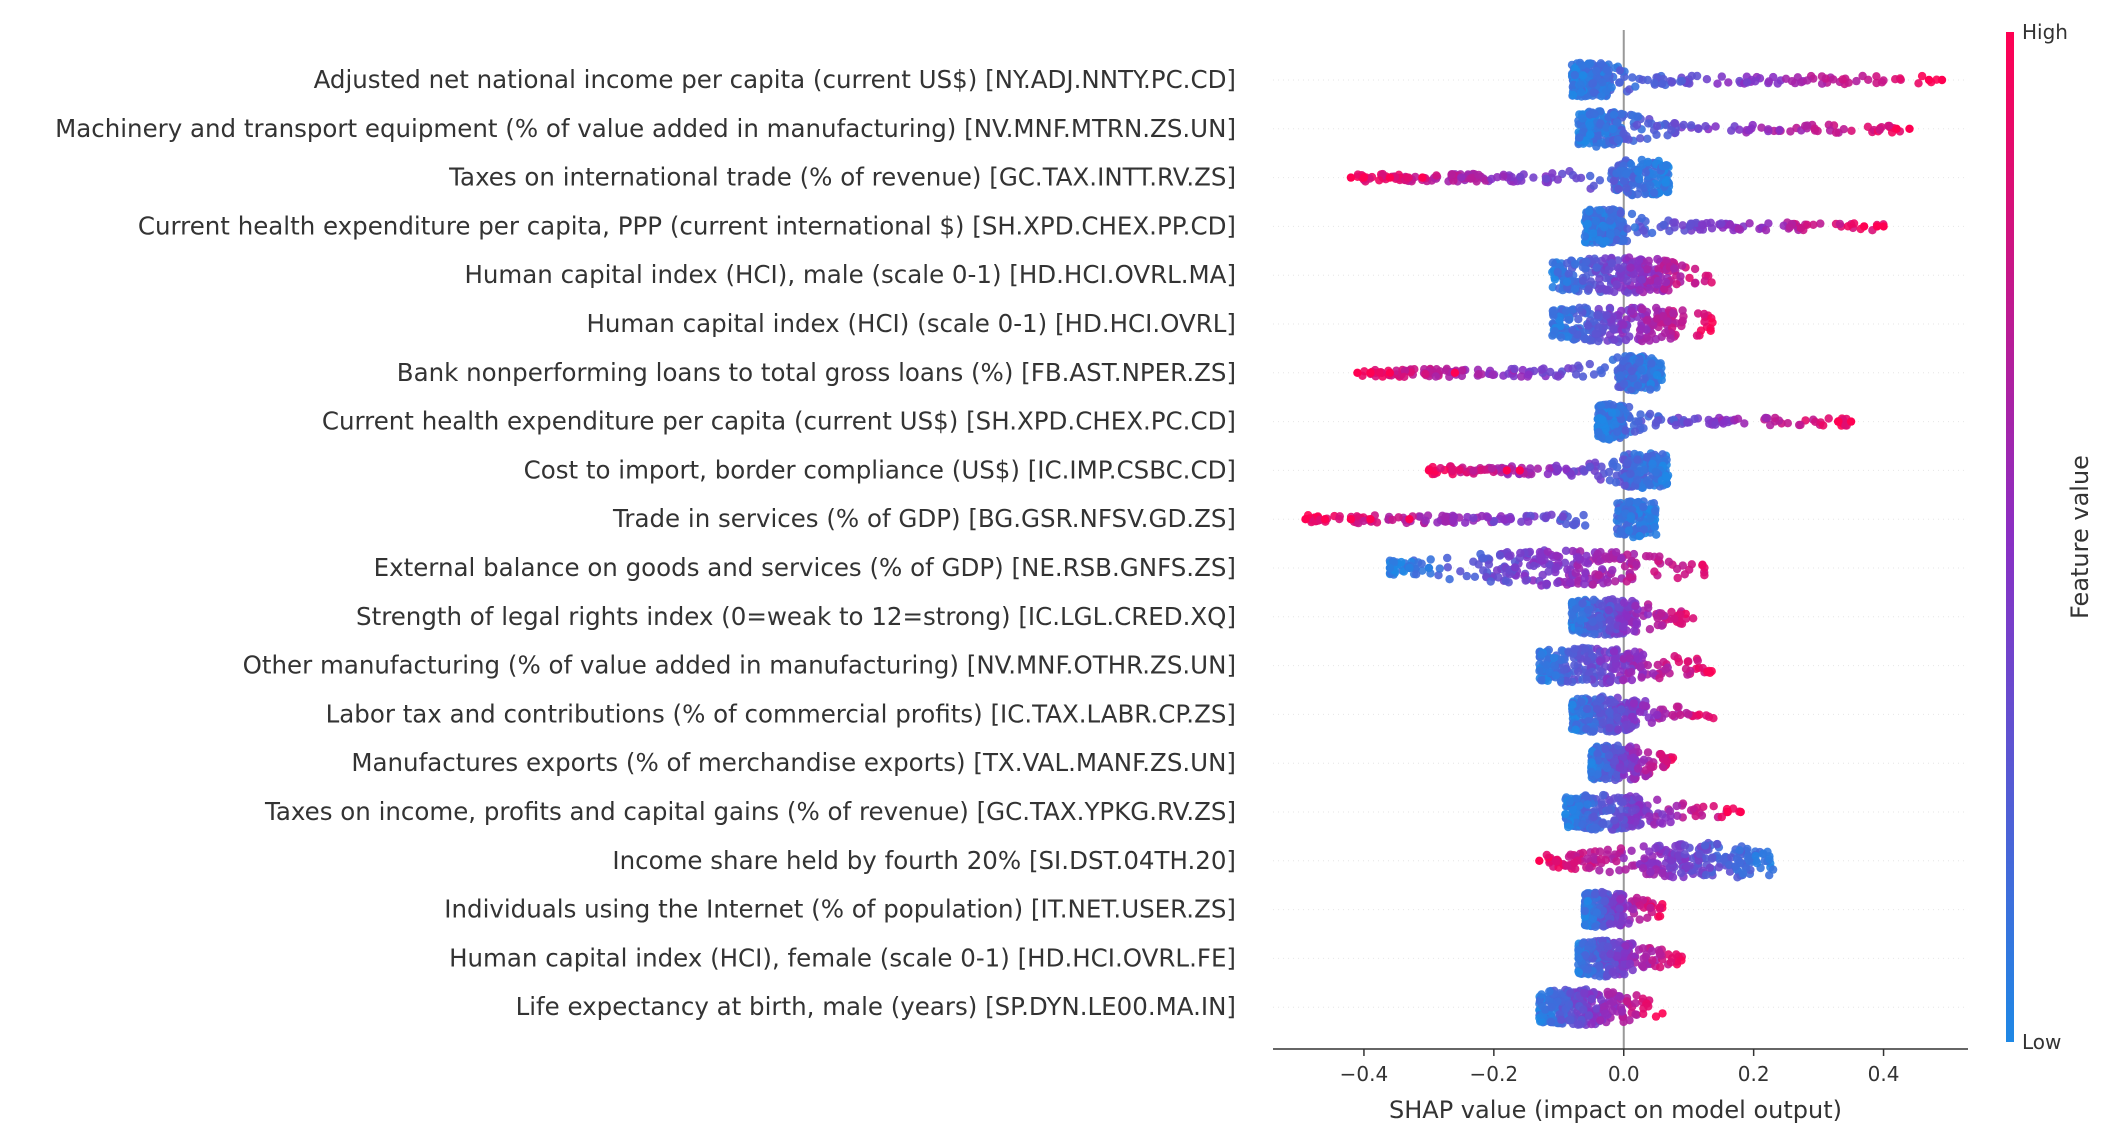 The width and height of the screenshot is (2118, 1138). I want to click on feature-10-outlier, so click(1305, 519).